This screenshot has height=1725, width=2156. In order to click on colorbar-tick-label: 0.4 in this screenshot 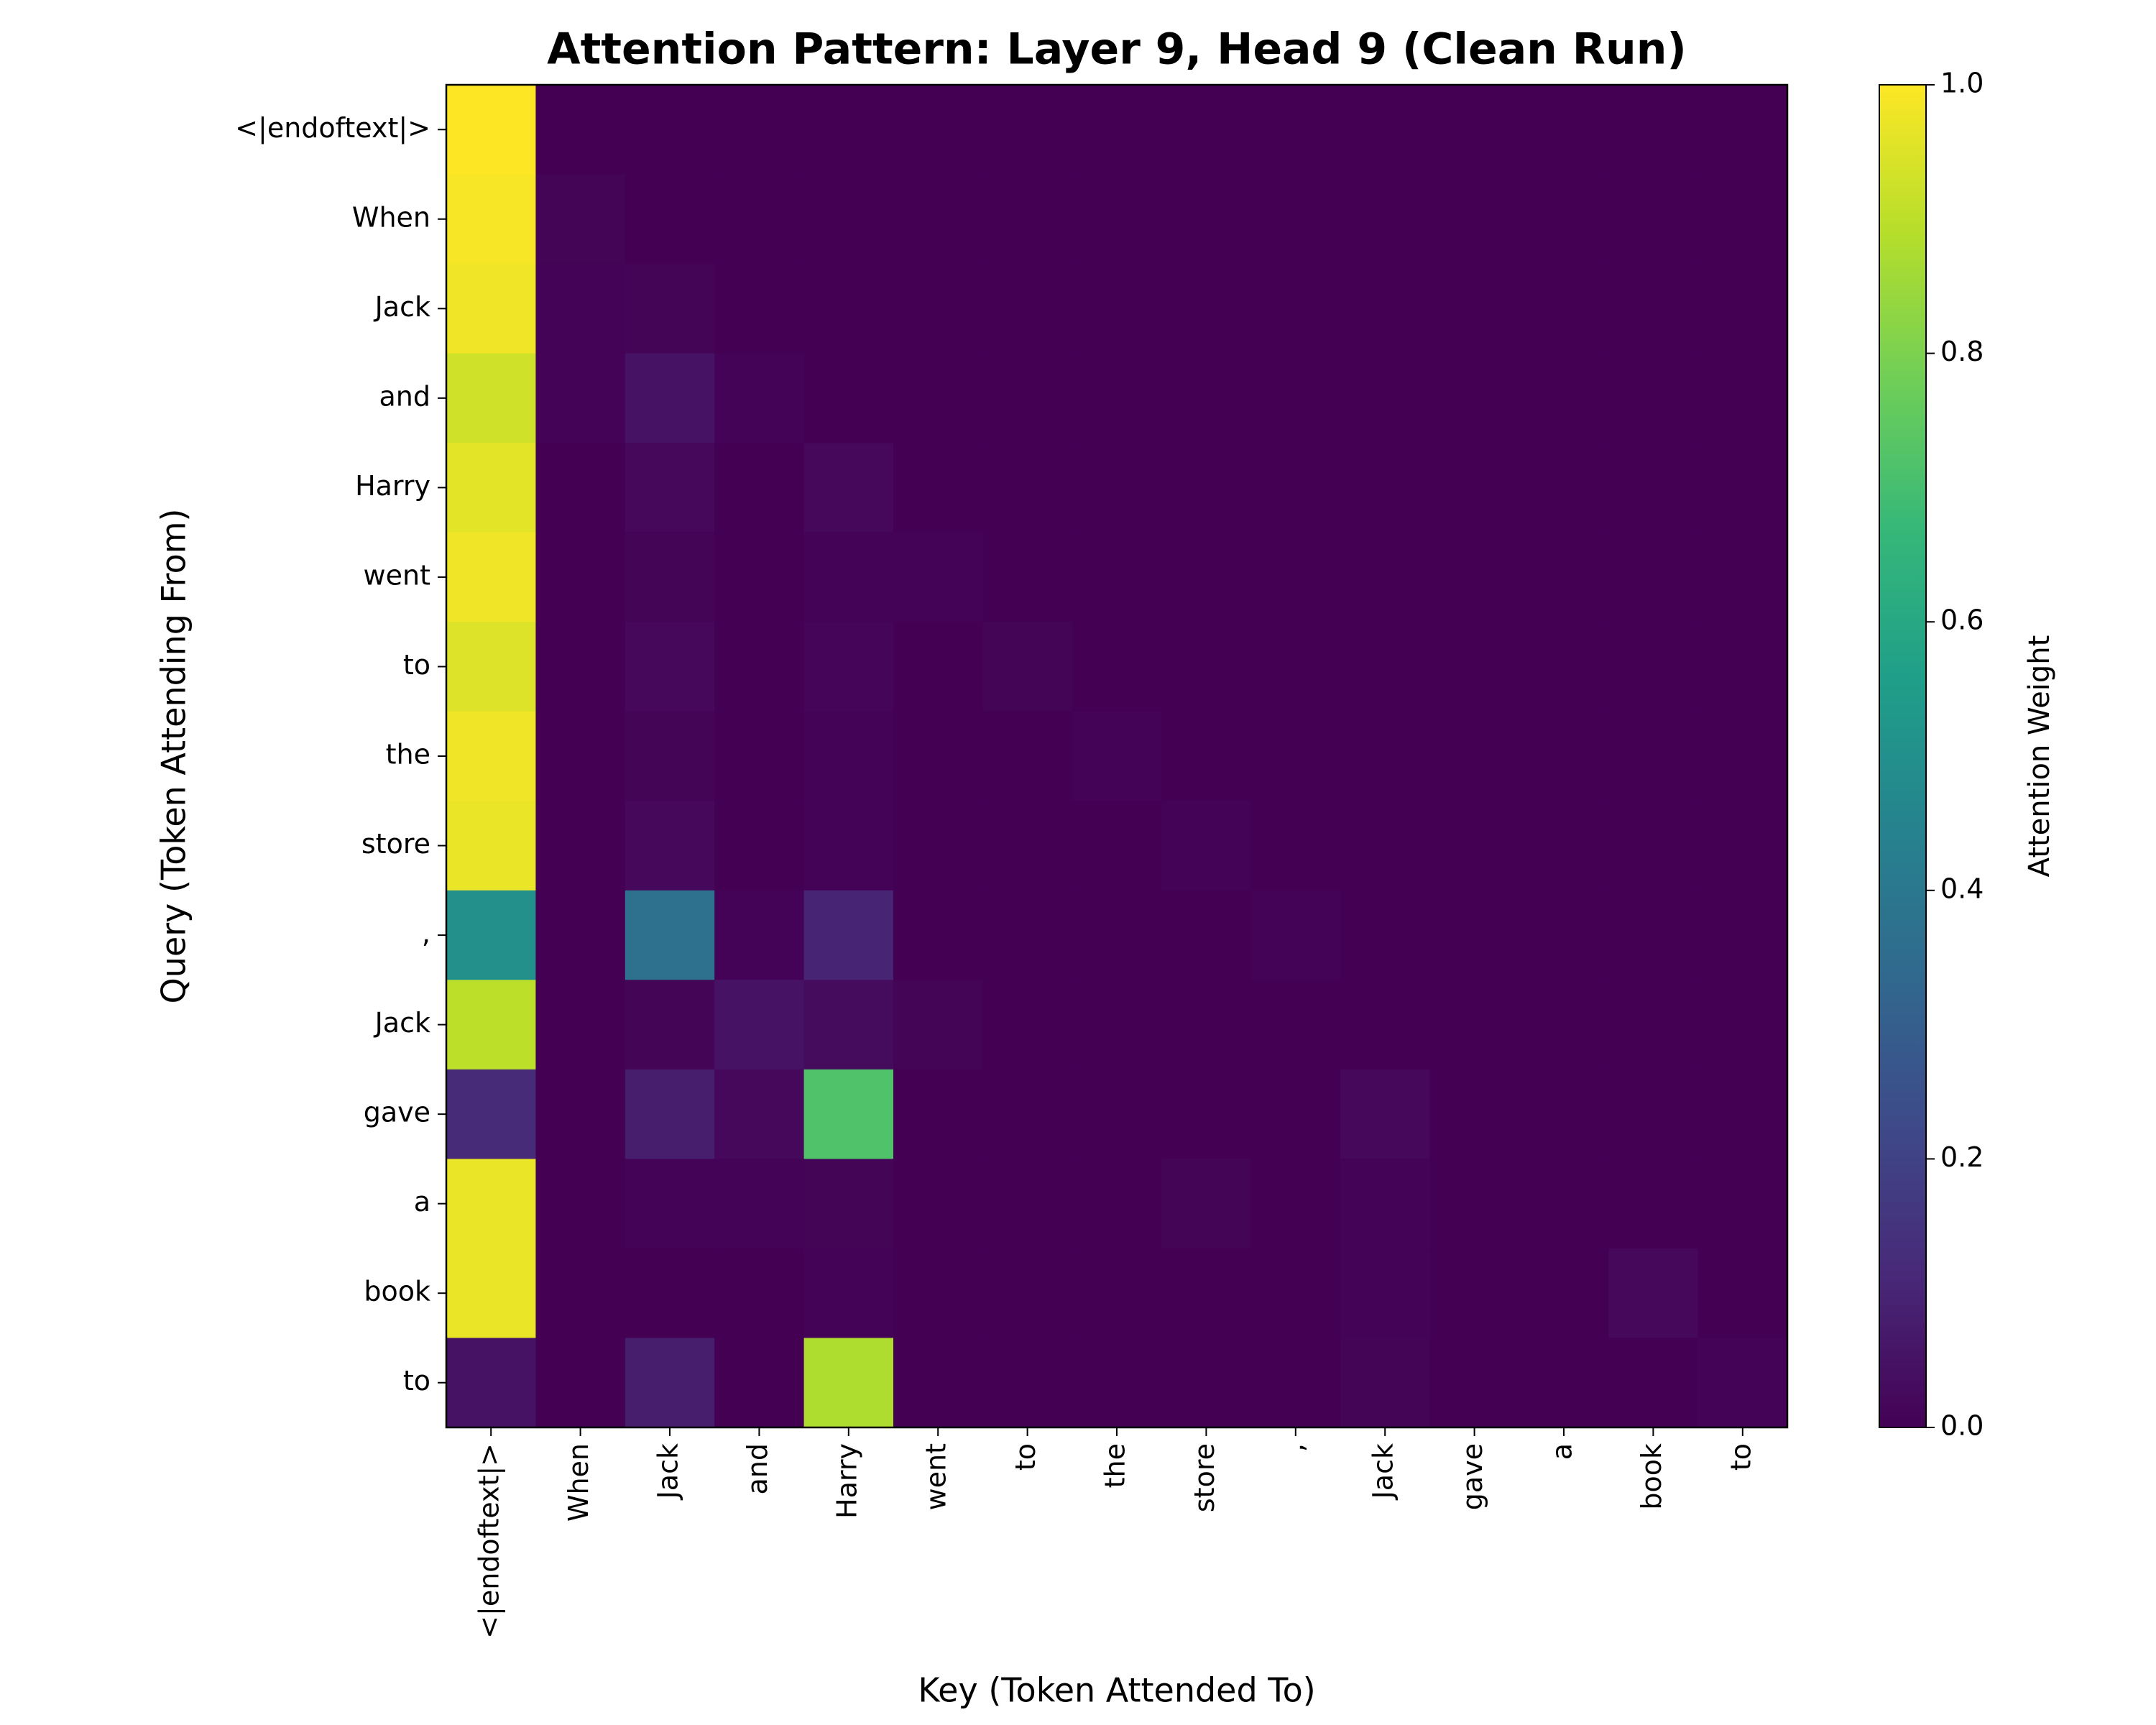, I will do `click(1962, 888)`.